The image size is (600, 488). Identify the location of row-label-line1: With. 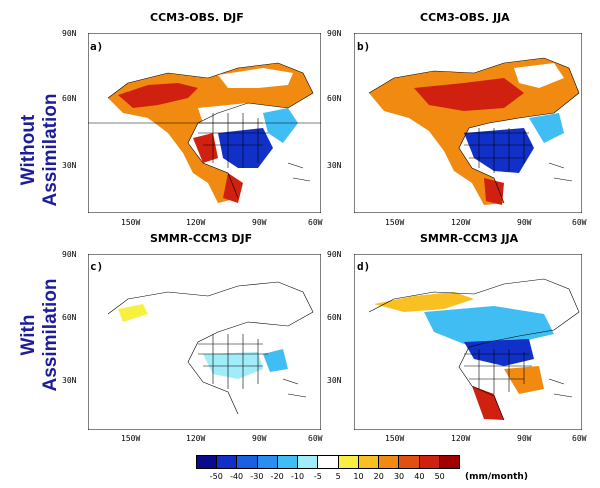
(28, 335).